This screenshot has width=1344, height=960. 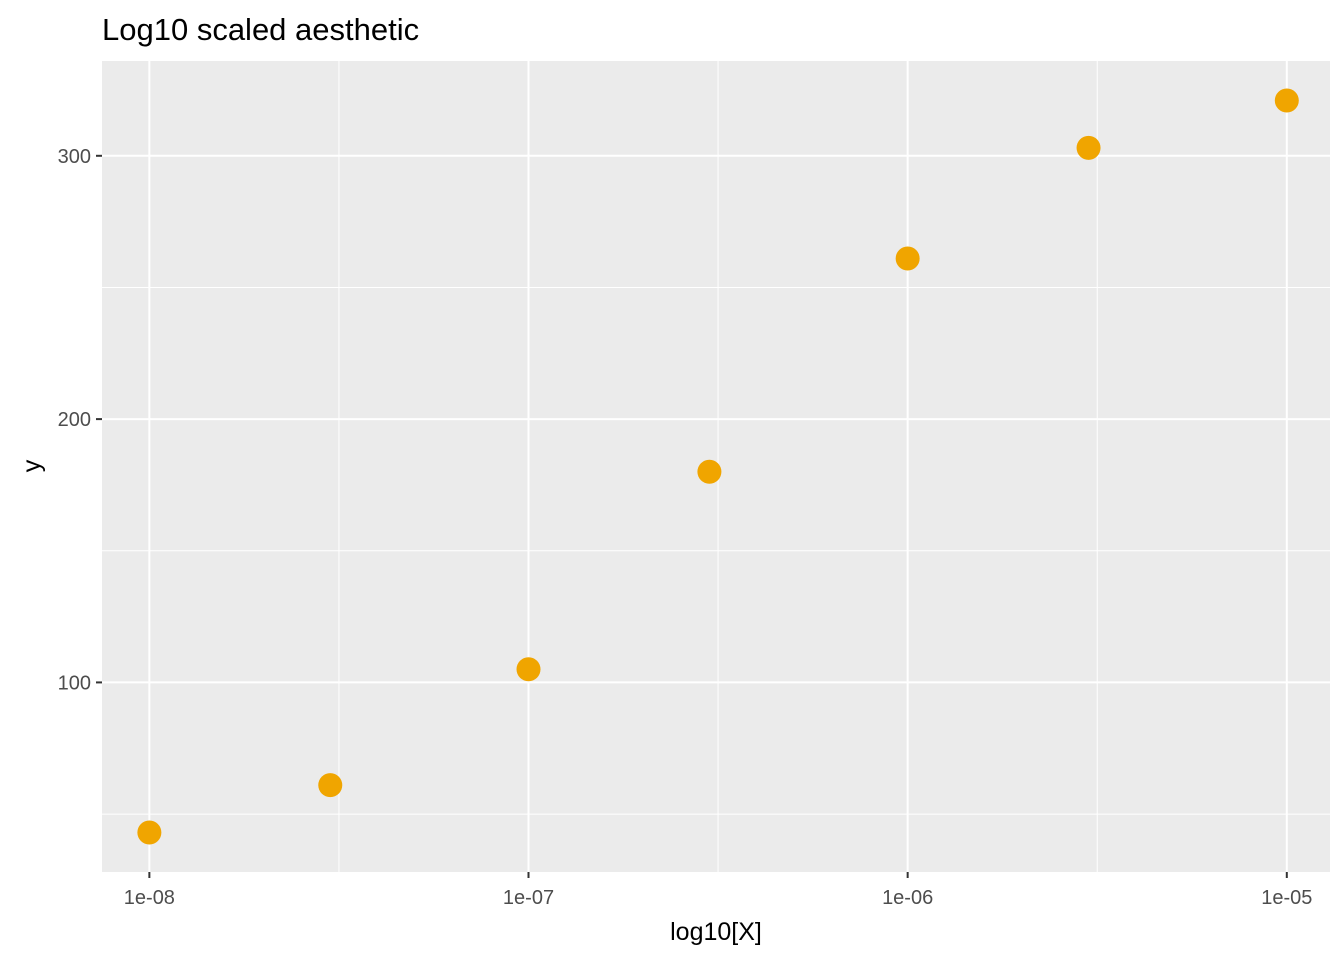 What do you see at coordinates (32, 465) in the screenshot?
I see `y-axis-title: y` at bounding box center [32, 465].